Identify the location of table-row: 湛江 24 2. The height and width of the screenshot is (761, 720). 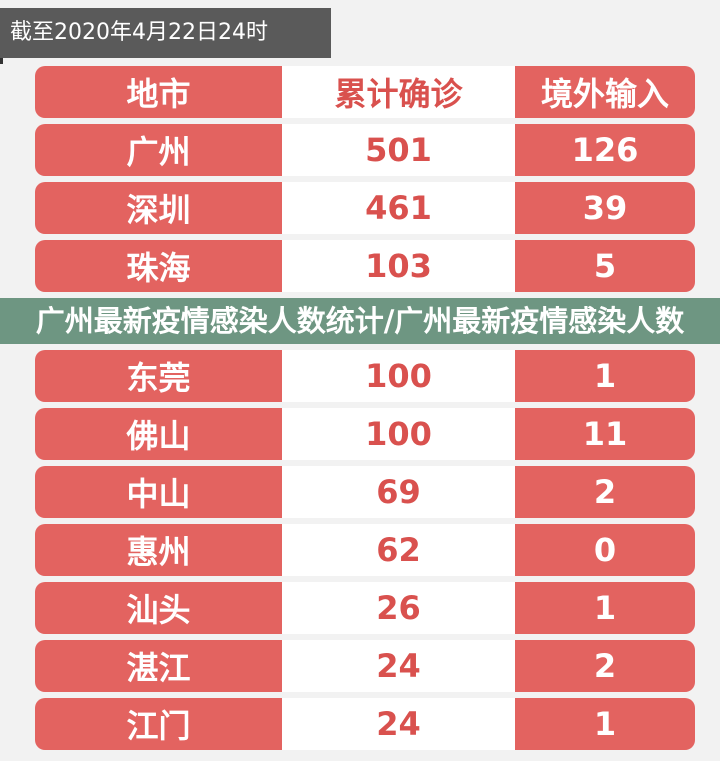
(365, 666).